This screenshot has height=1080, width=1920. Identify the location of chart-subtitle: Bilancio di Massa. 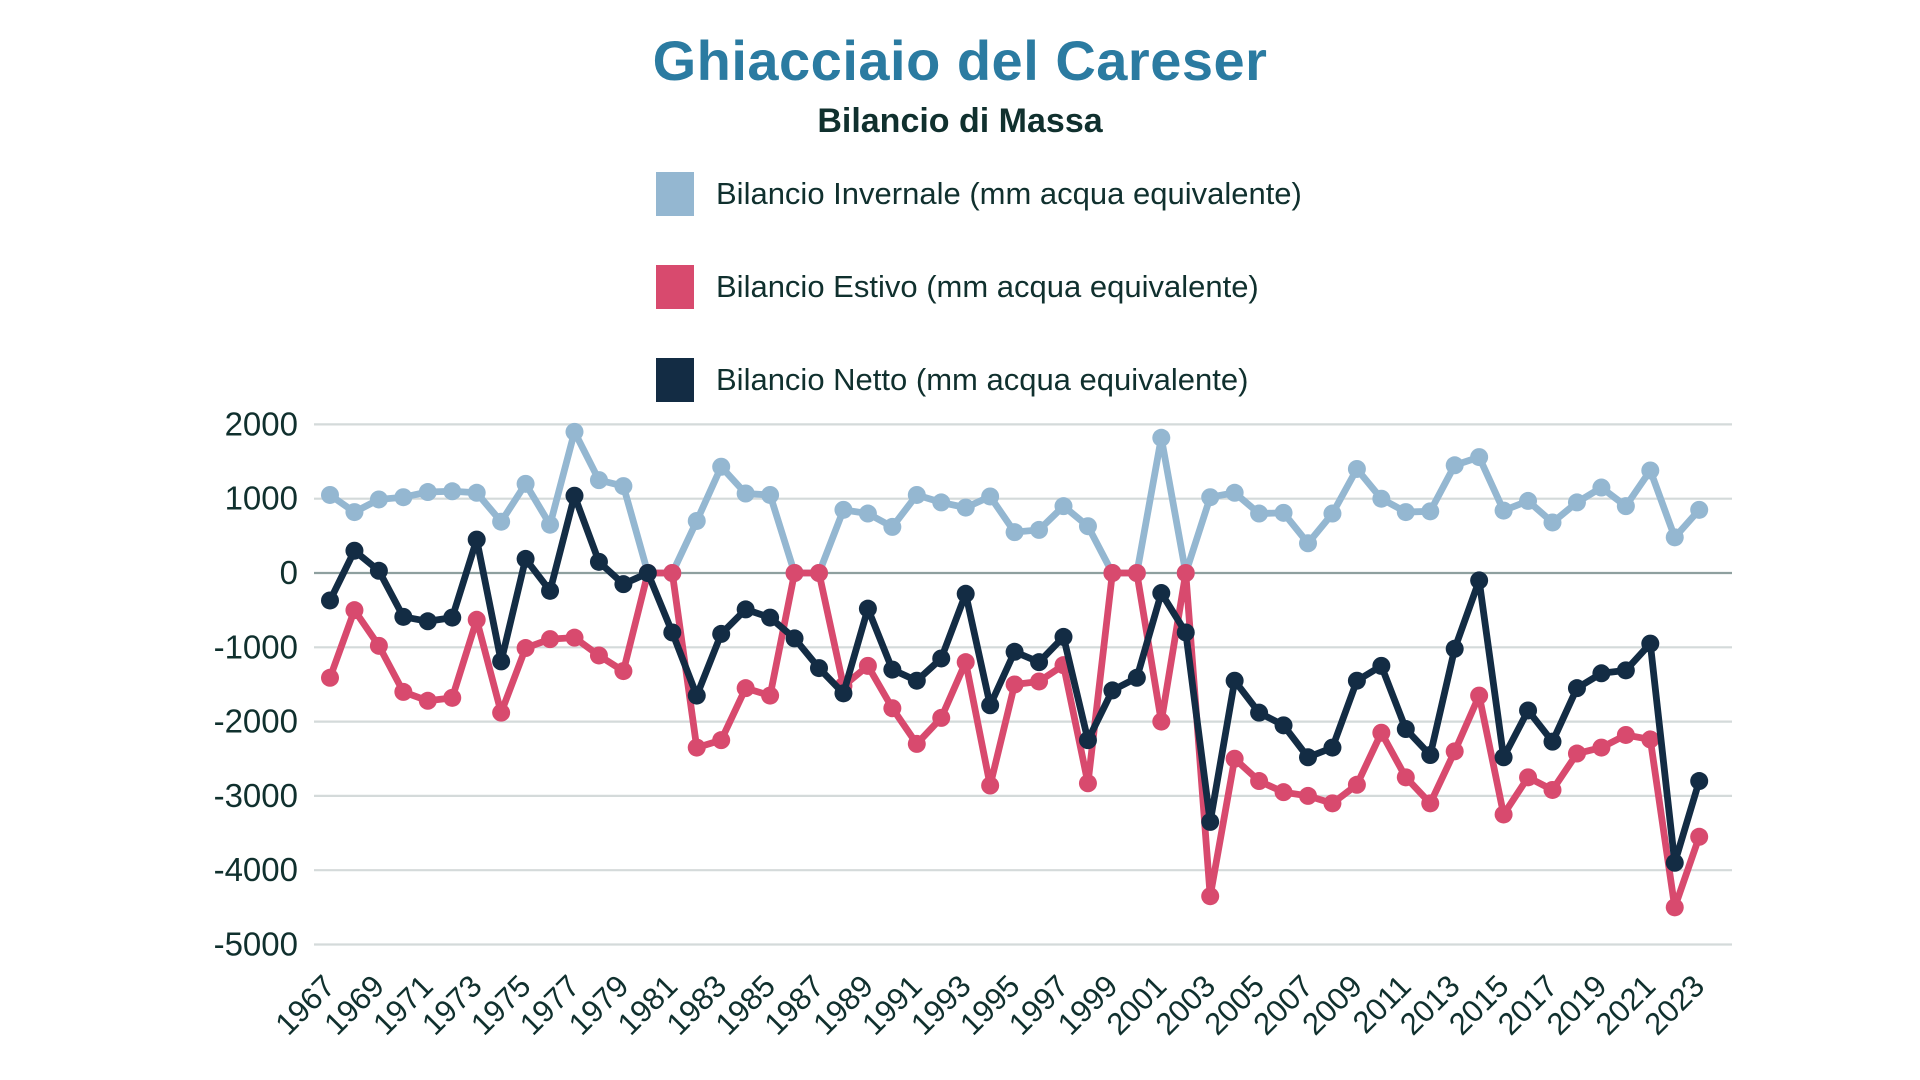
(960, 121).